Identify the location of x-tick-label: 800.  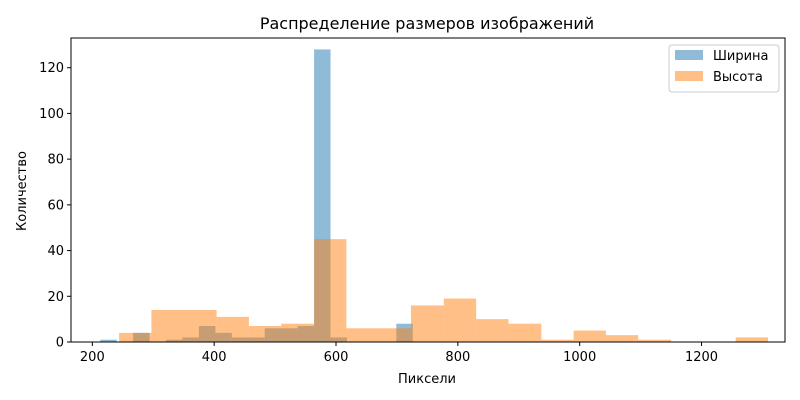
(457, 357).